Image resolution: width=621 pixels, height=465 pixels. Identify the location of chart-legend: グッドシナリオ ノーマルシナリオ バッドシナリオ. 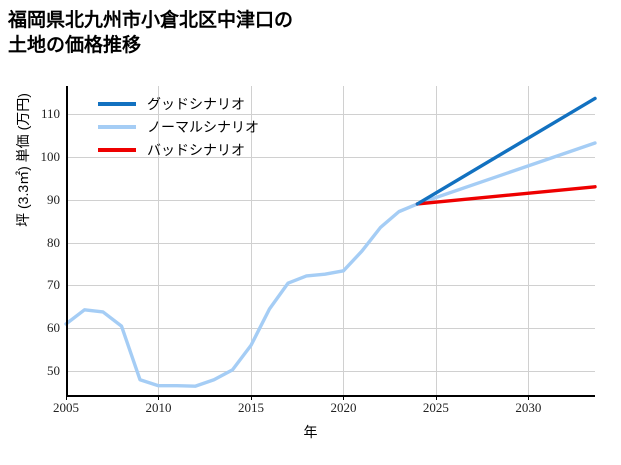
(205, 126).